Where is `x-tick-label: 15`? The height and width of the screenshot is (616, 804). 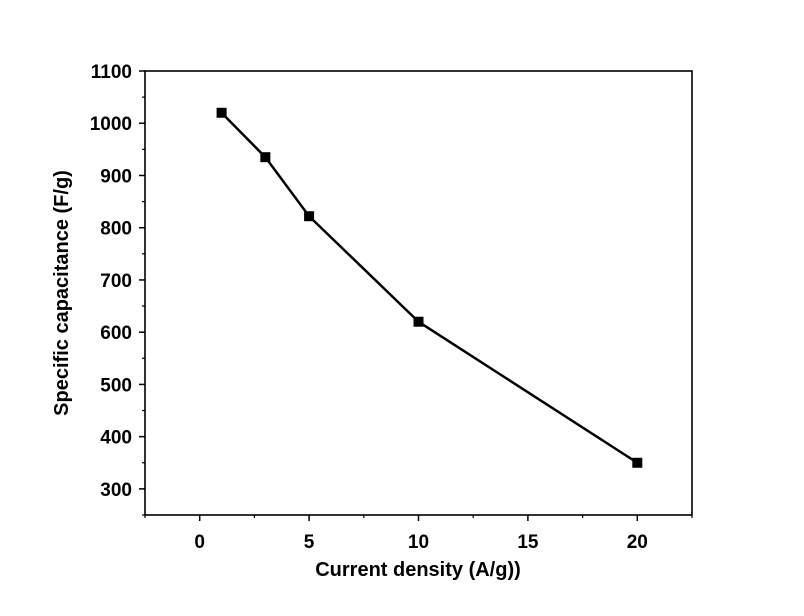 x-tick-label: 15 is located at coordinates (528, 542).